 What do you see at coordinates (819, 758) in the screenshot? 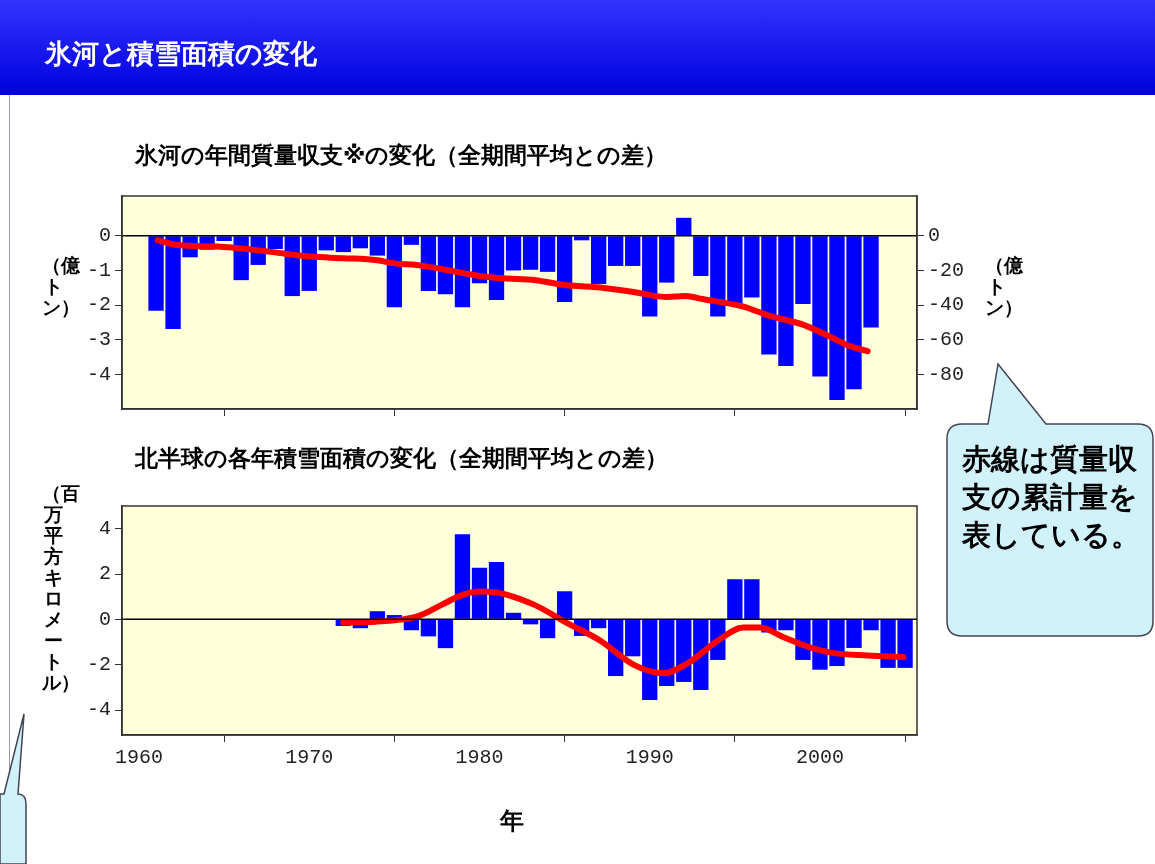
I see `x-tick-label: 2000` at bounding box center [819, 758].